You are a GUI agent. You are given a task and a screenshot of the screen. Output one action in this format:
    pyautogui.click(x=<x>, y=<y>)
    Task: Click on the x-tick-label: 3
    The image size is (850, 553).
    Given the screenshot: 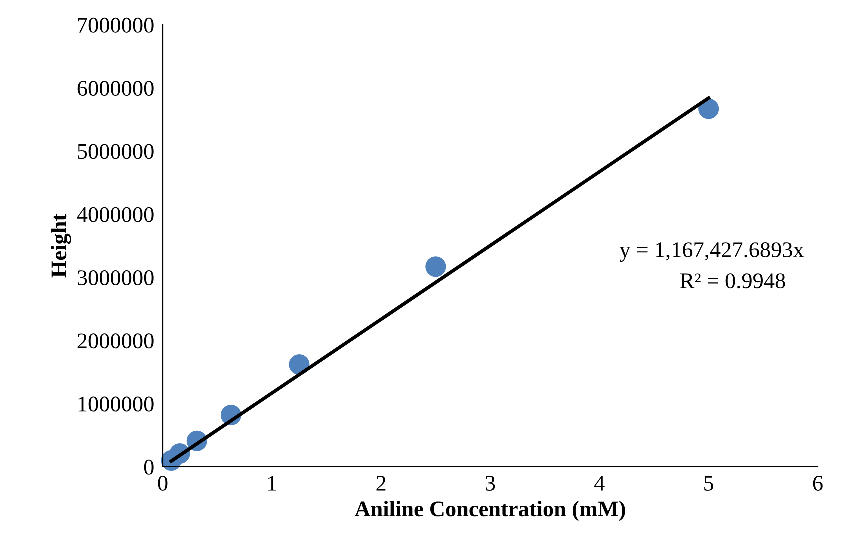 What is the action you would take?
    pyautogui.click(x=491, y=483)
    